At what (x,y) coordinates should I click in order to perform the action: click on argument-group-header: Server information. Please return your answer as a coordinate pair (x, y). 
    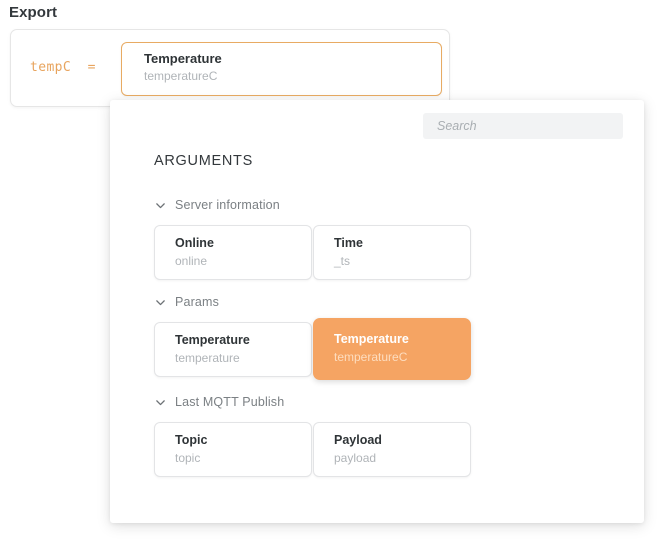
    Looking at the image, I should click on (384, 205).